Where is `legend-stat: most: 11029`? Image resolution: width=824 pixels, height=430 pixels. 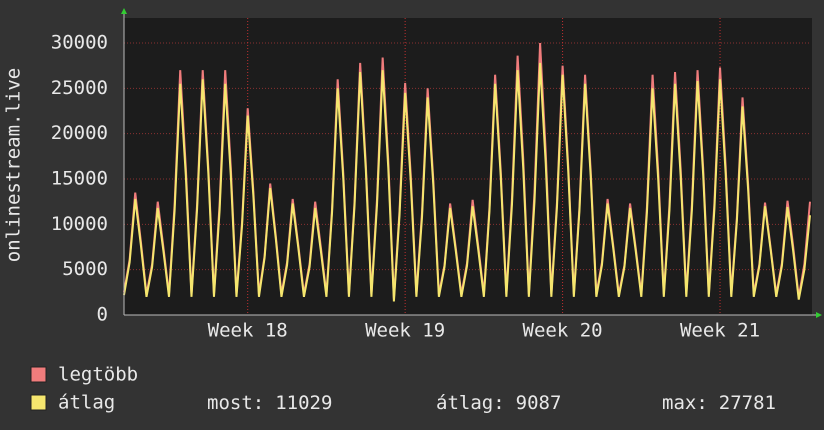 legend-stat: most: 11029 is located at coordinates (269, 403).